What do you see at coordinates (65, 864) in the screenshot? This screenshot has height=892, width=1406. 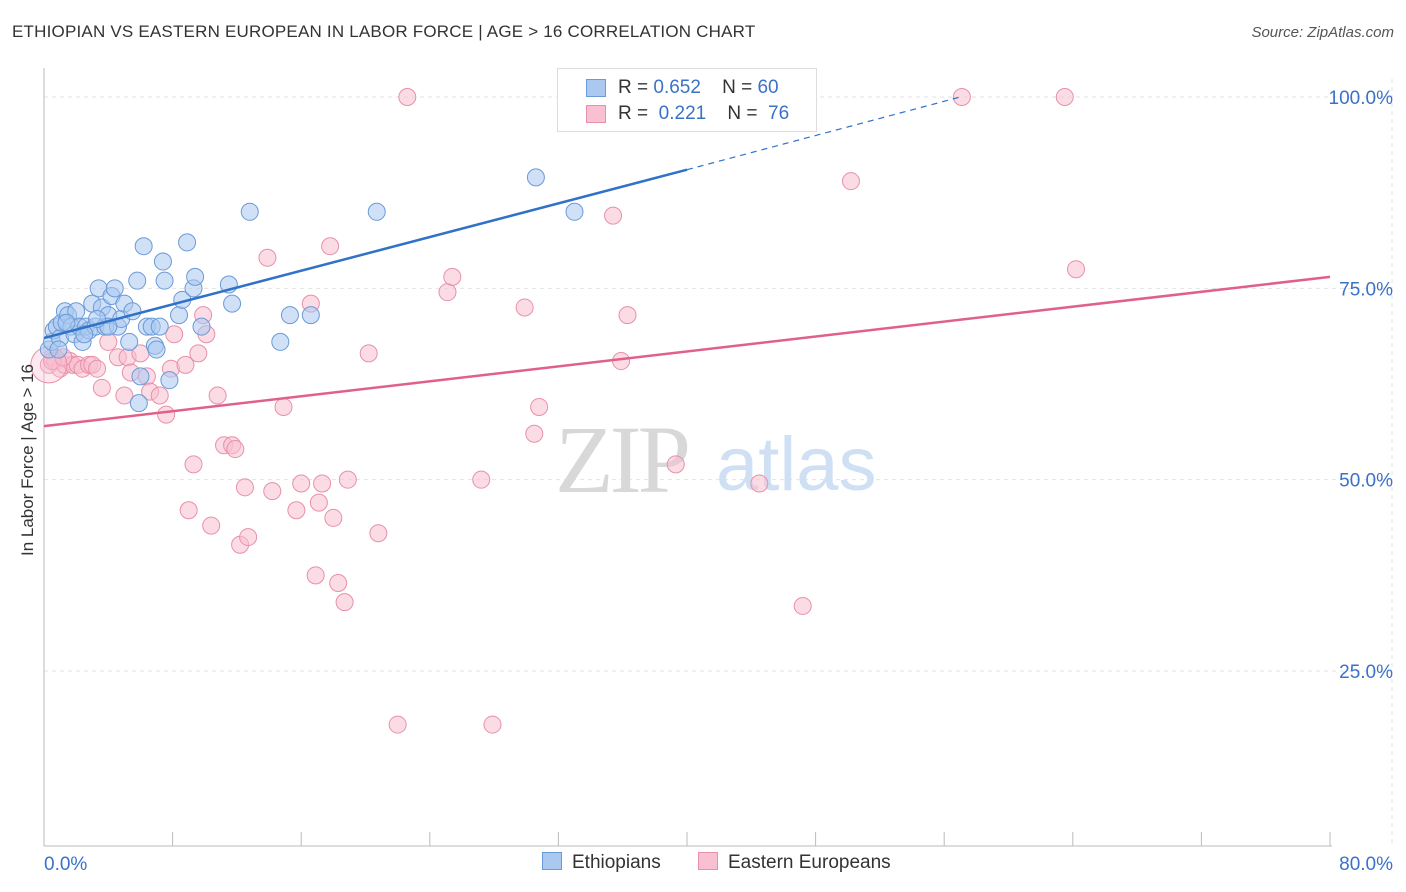 I see `x-tick-label-min: 0.0%` at bounding box center [65, 864].